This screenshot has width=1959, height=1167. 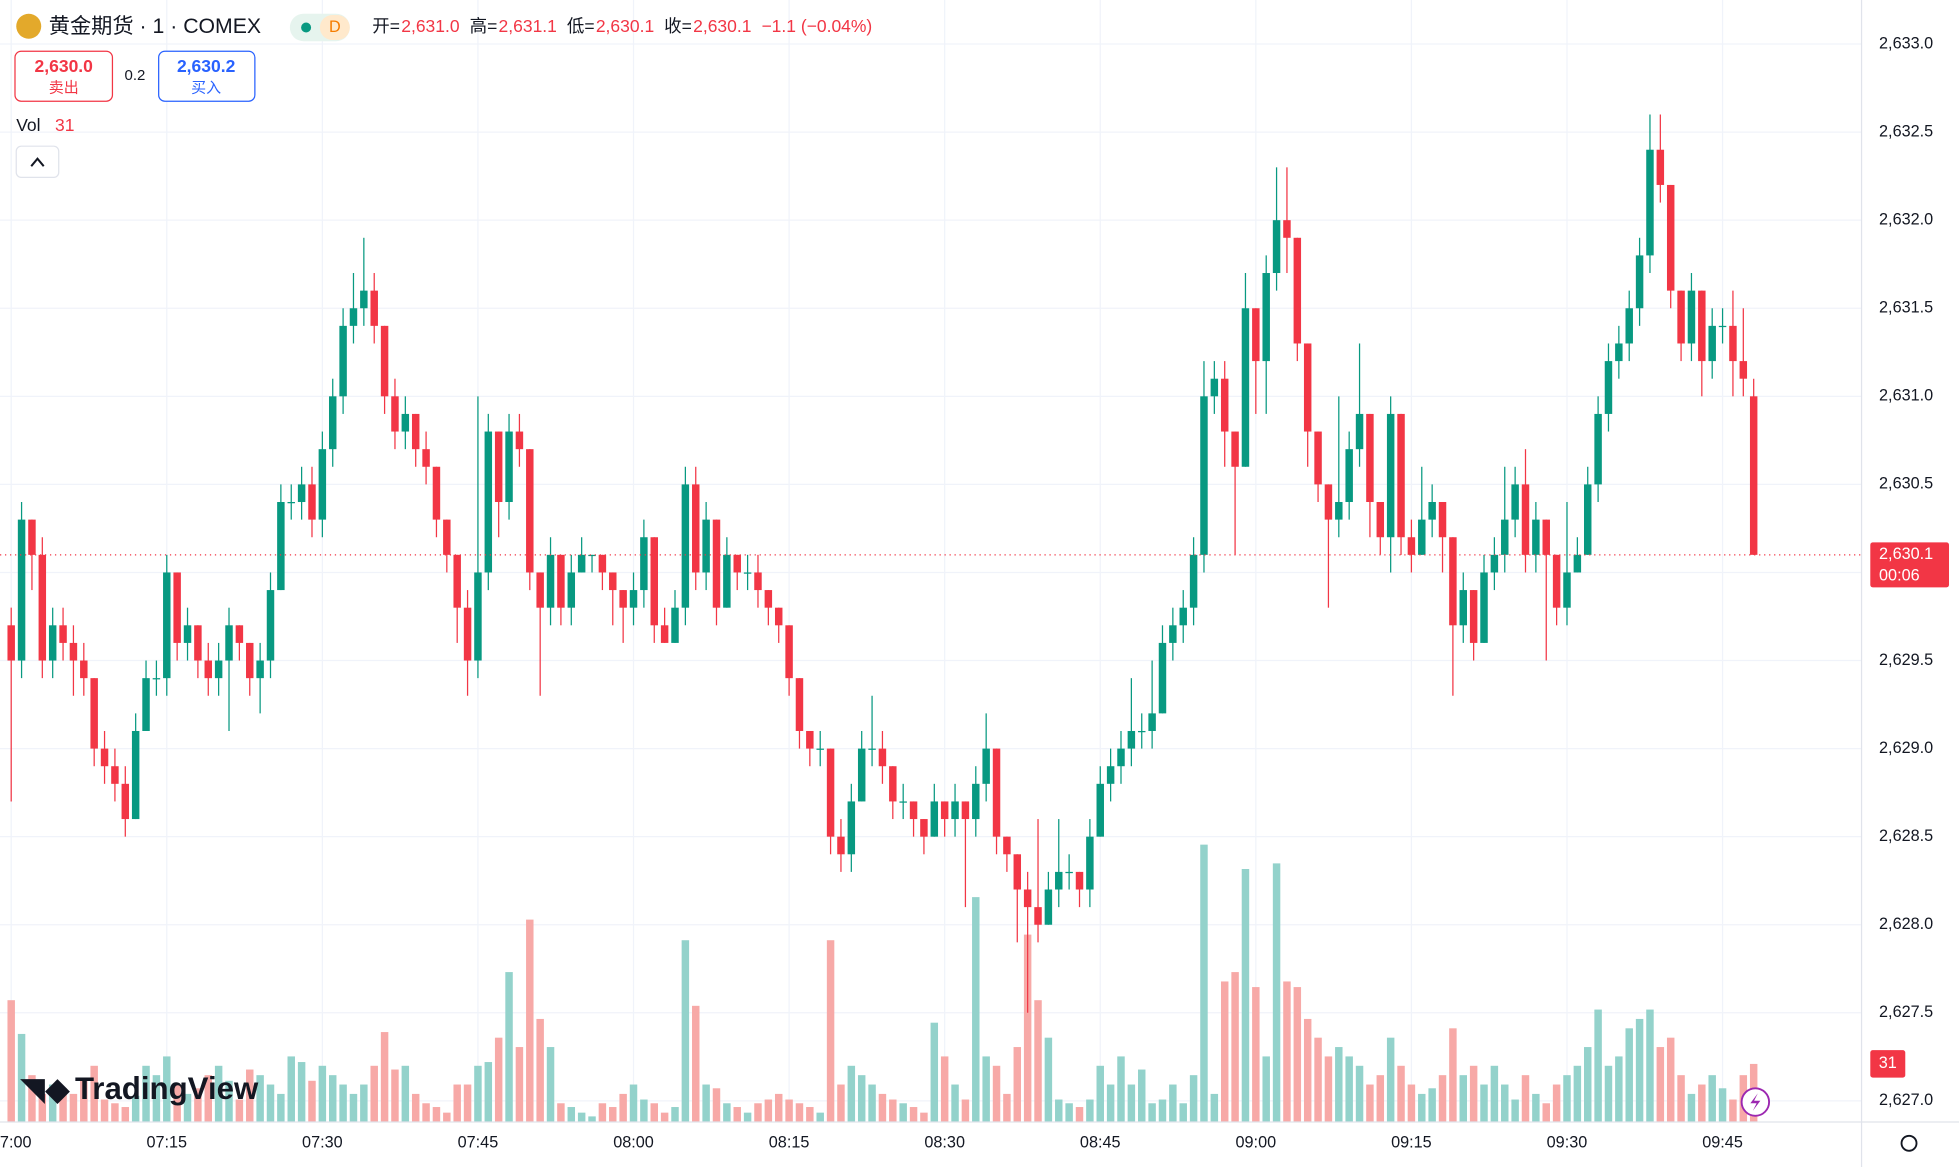 I want to click on y-tick-label: 2,631.5, so click(x=1906, y=308).